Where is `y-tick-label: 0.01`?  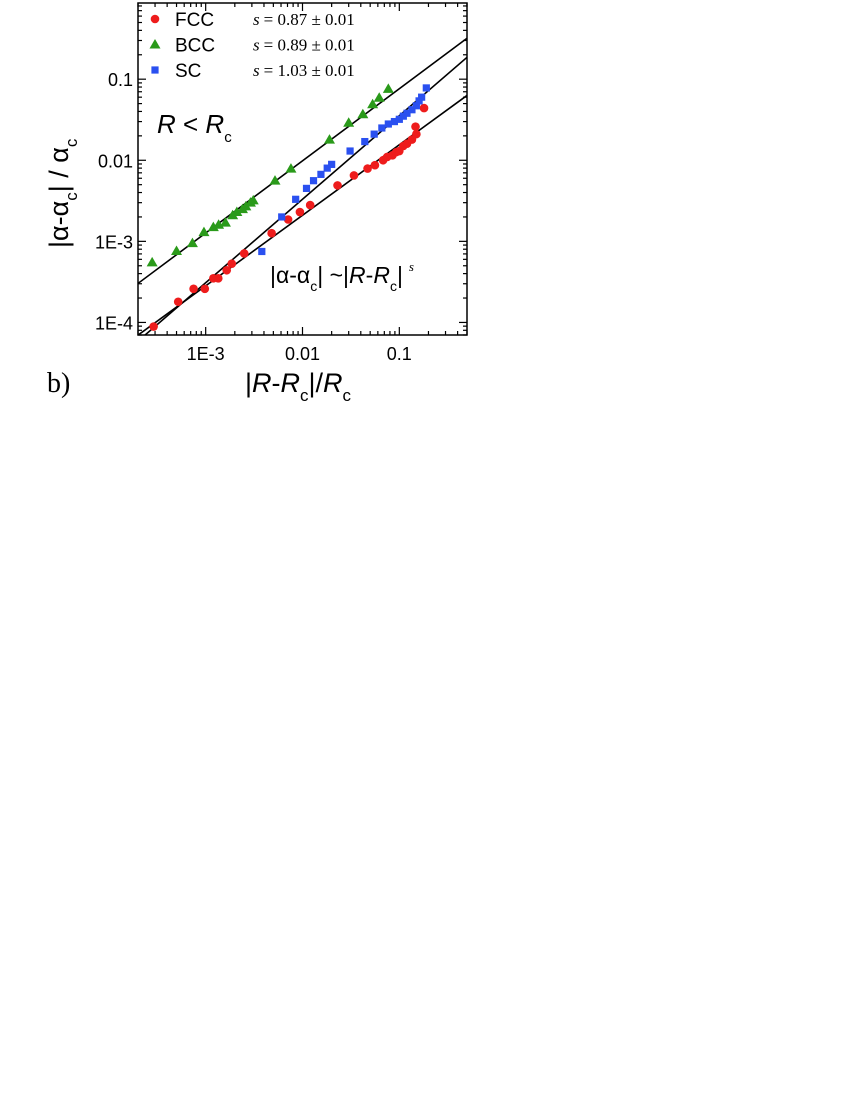
y-tick-label: 0.01 is located at coordinates (115, 161).